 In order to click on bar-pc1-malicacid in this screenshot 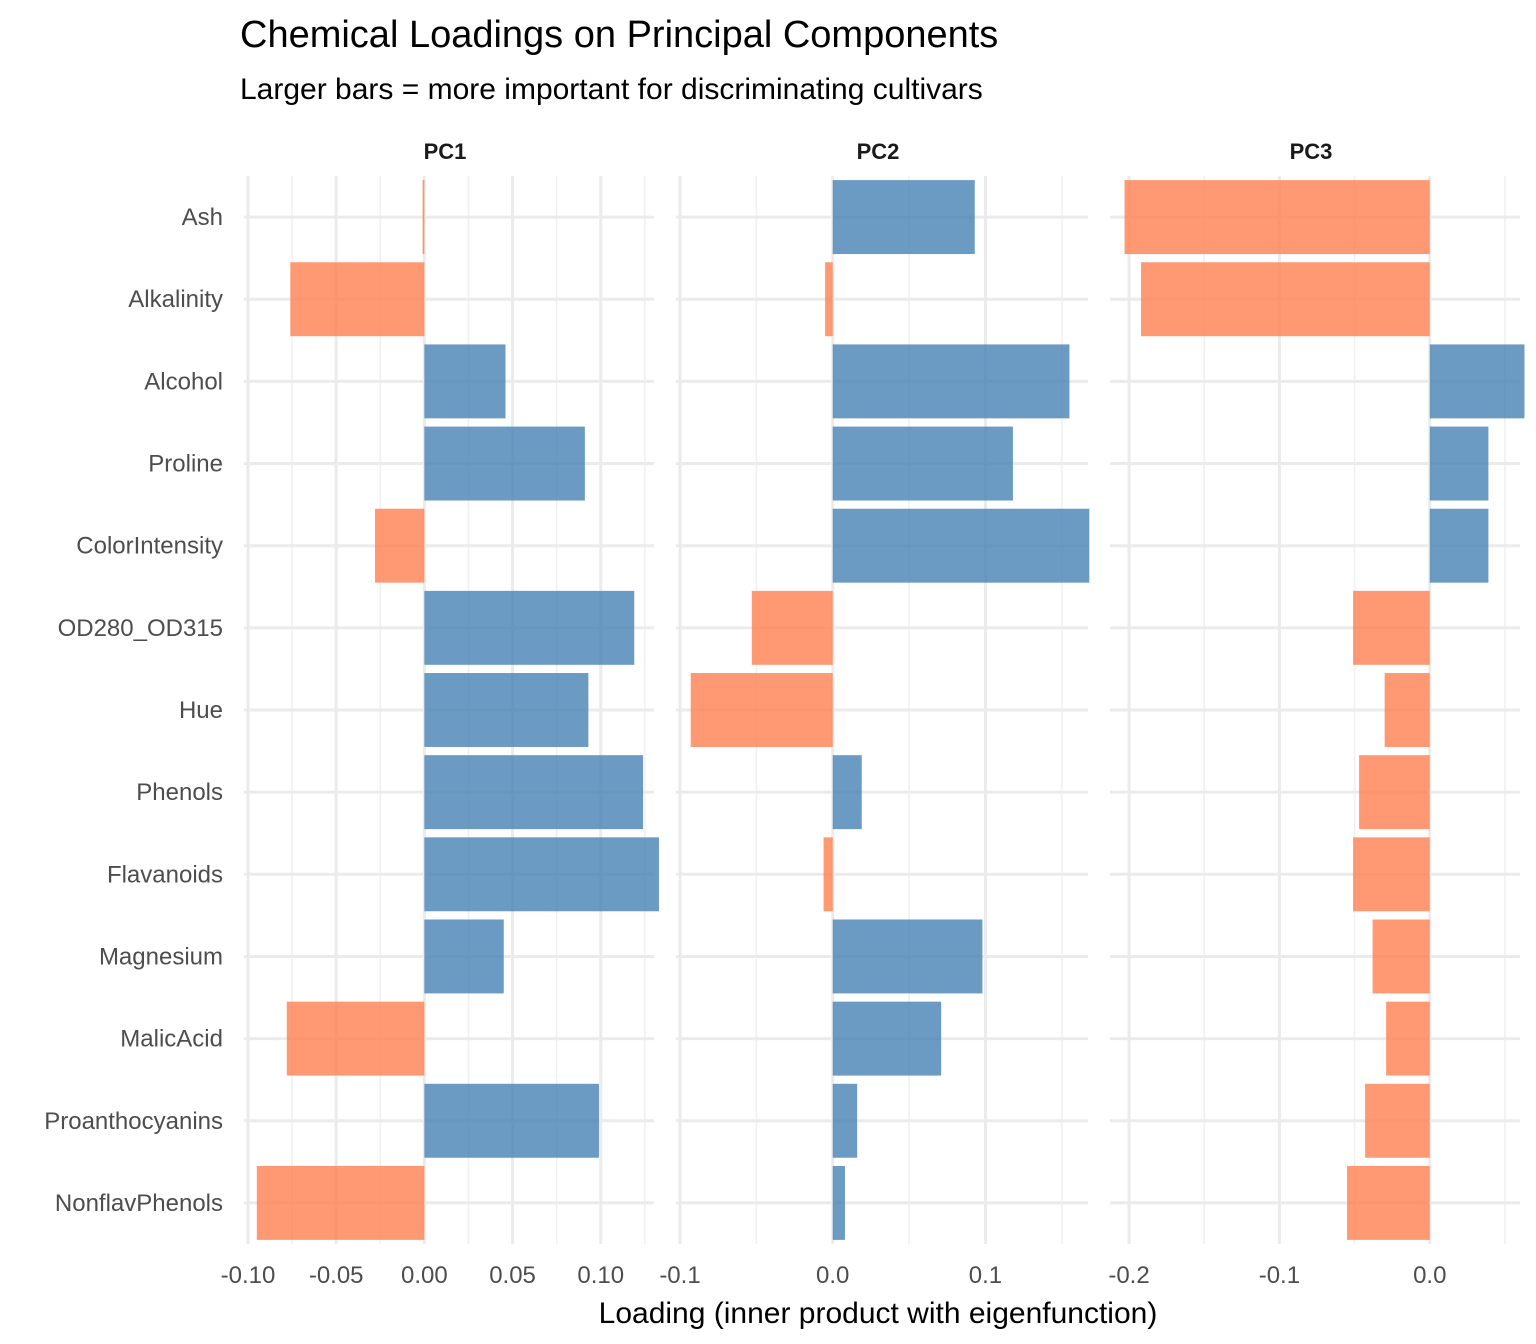, I will do `click(355, 1038)`.